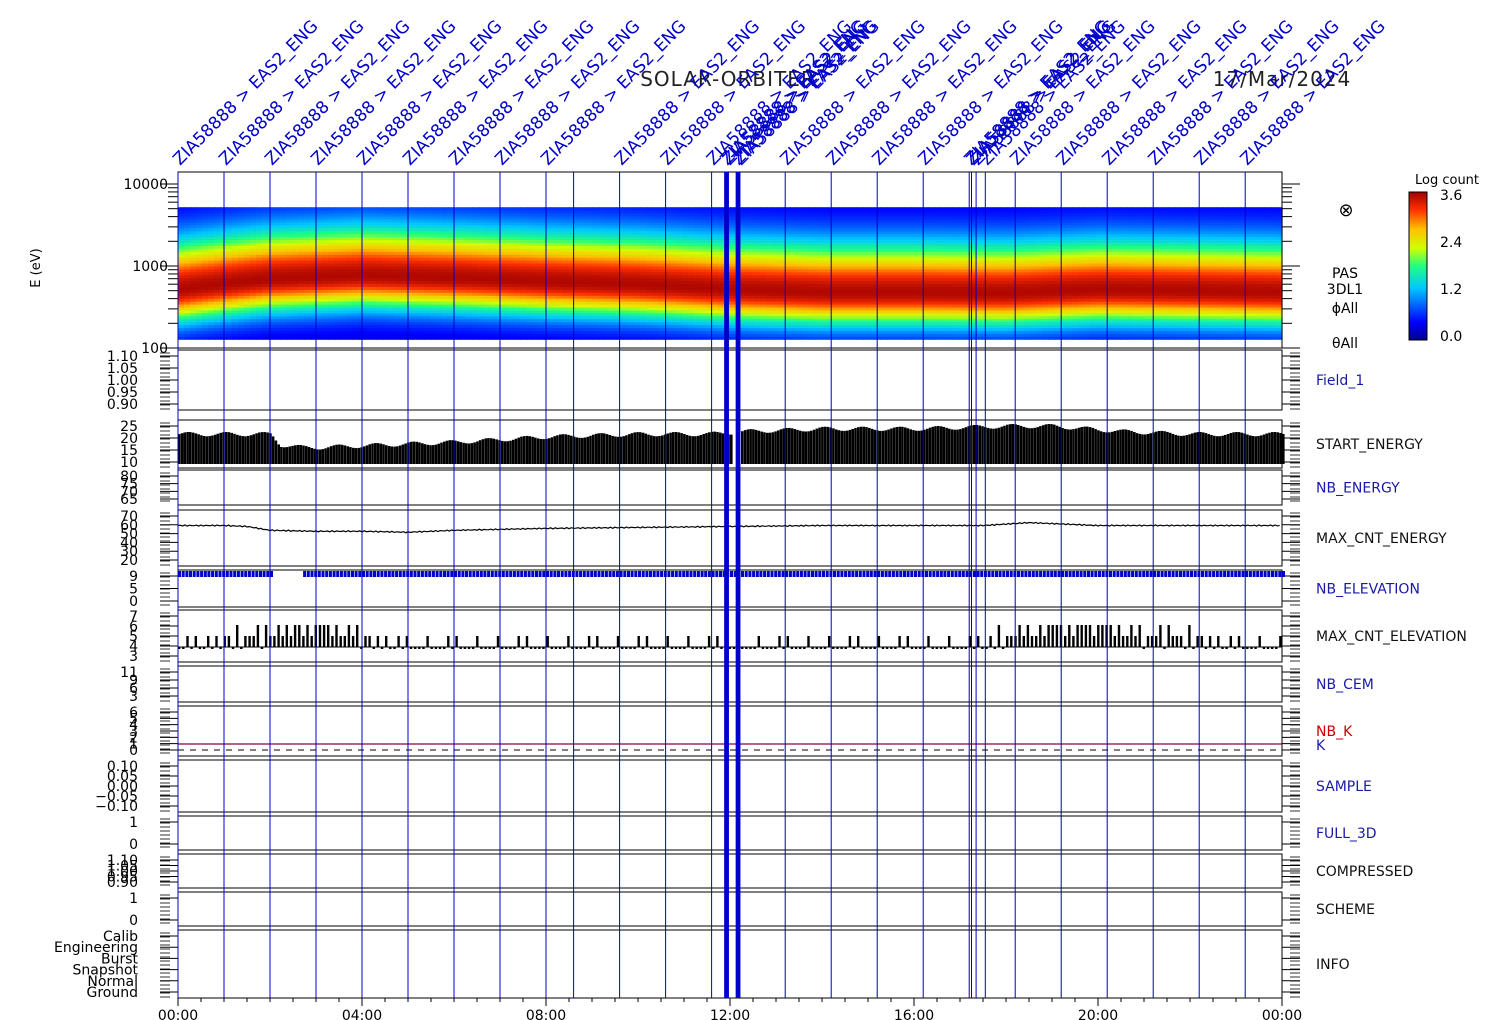 The width and height of the screenshot is (1512, 1020). Describe the element at coordinates (730, 260) in the screenshot. I see `spectrogram-image` at that location.